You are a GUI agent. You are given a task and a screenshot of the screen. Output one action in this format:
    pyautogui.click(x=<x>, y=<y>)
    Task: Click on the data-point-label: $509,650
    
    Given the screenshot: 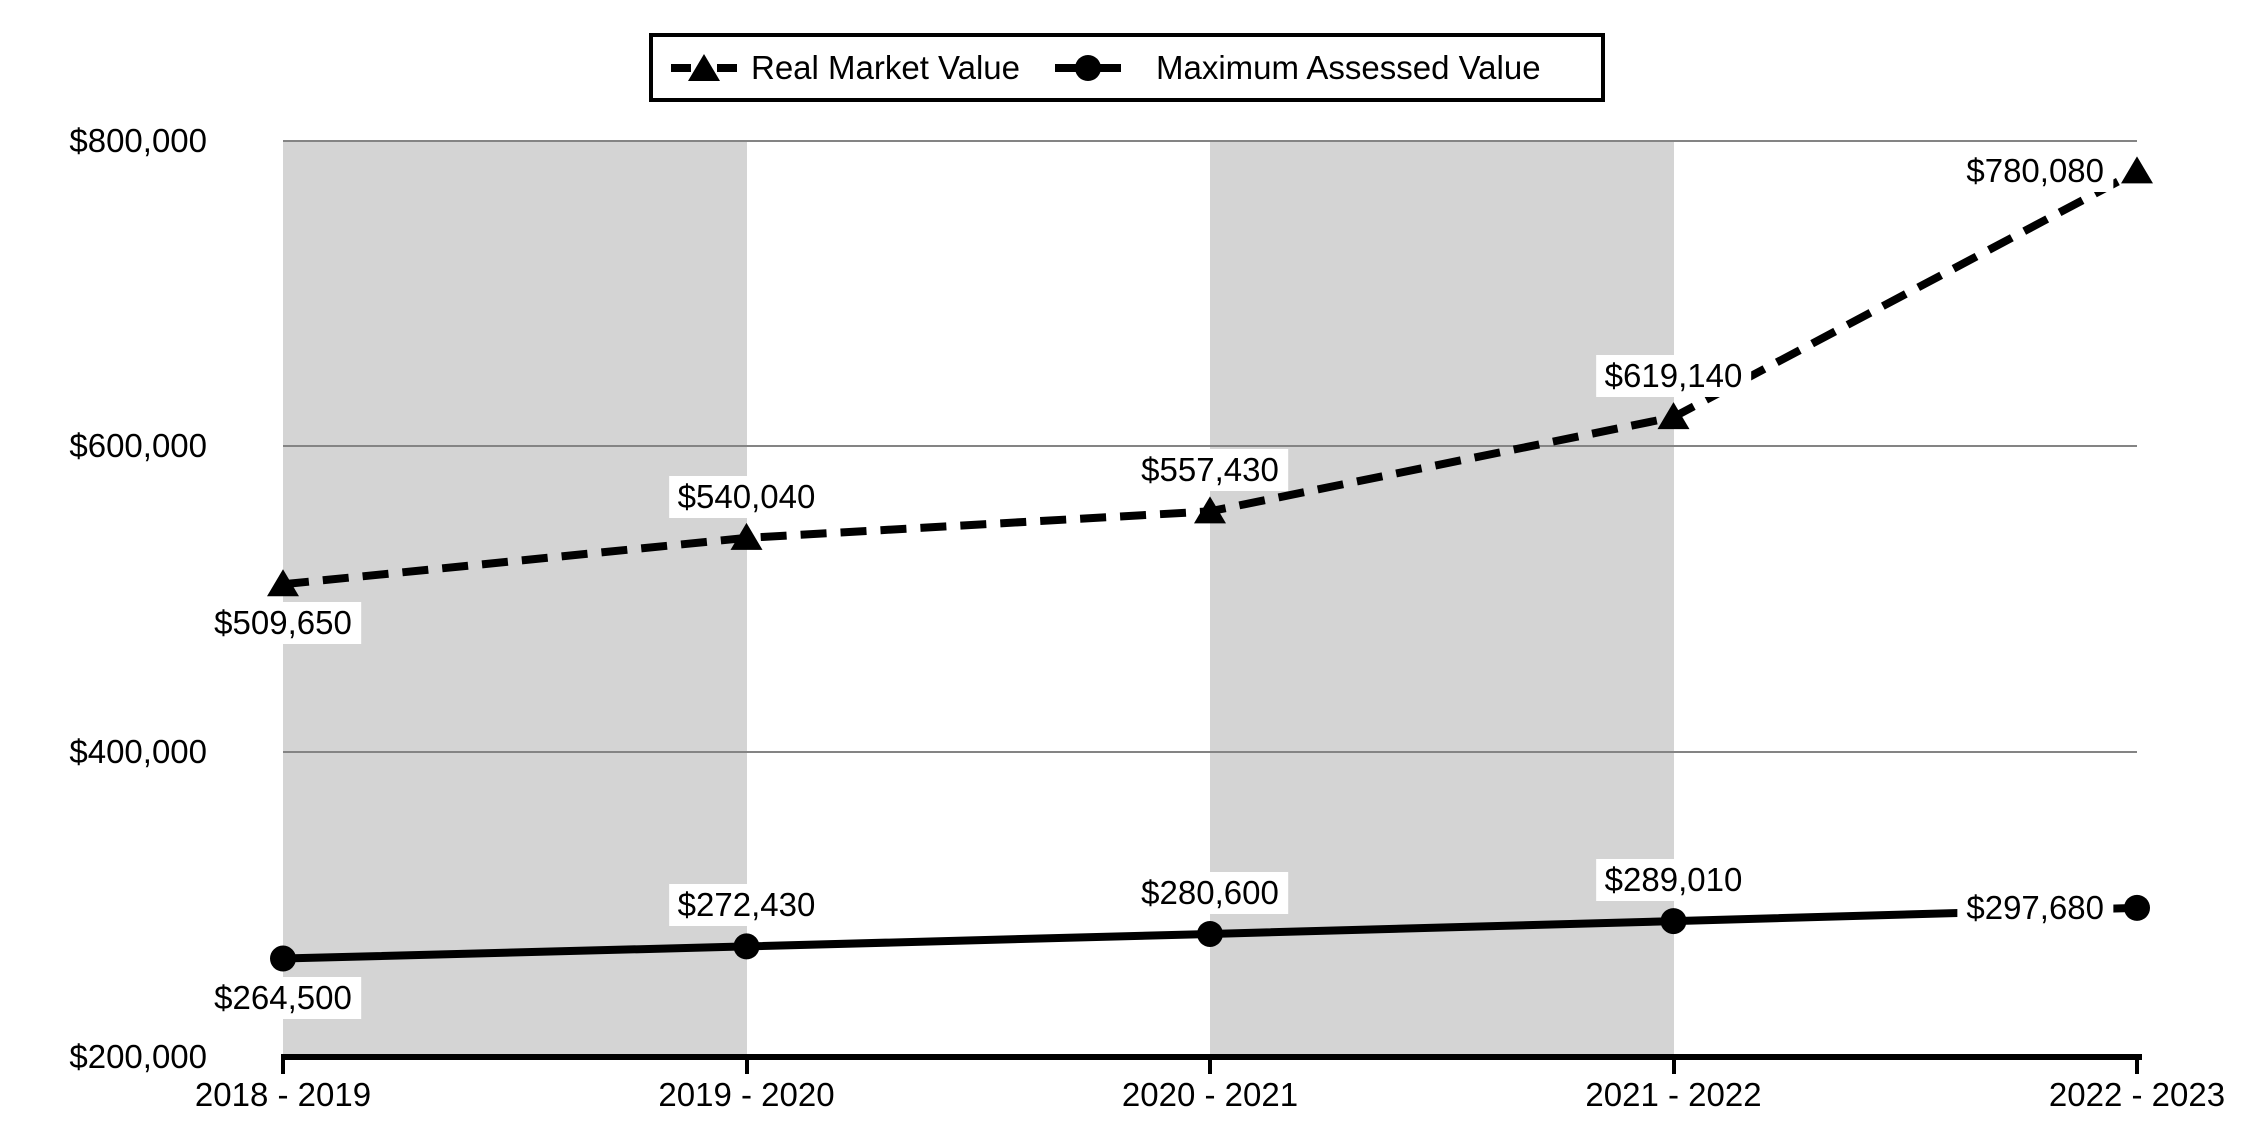 What is the action you would take?
    pyautogui.click(x=283, y=623)
    